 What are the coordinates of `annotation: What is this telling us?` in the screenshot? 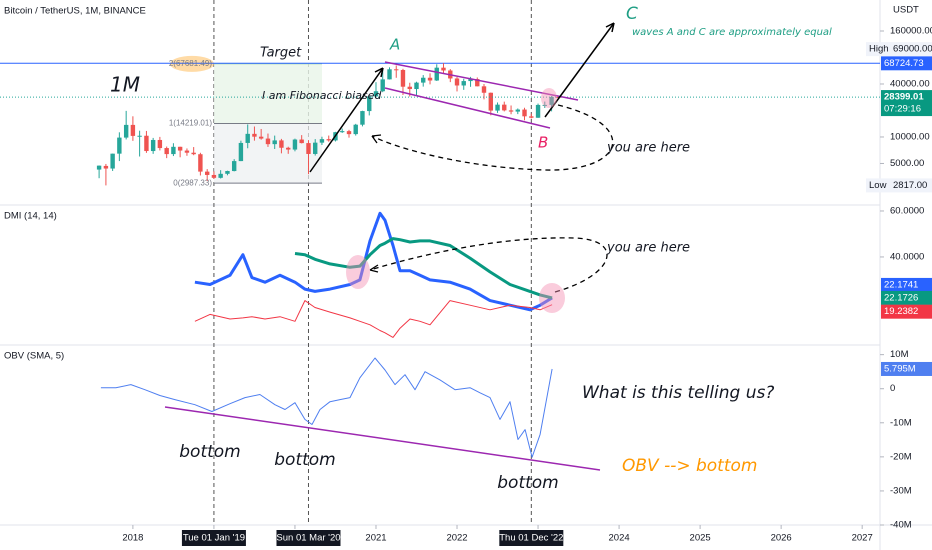 It's located at (678, 393).